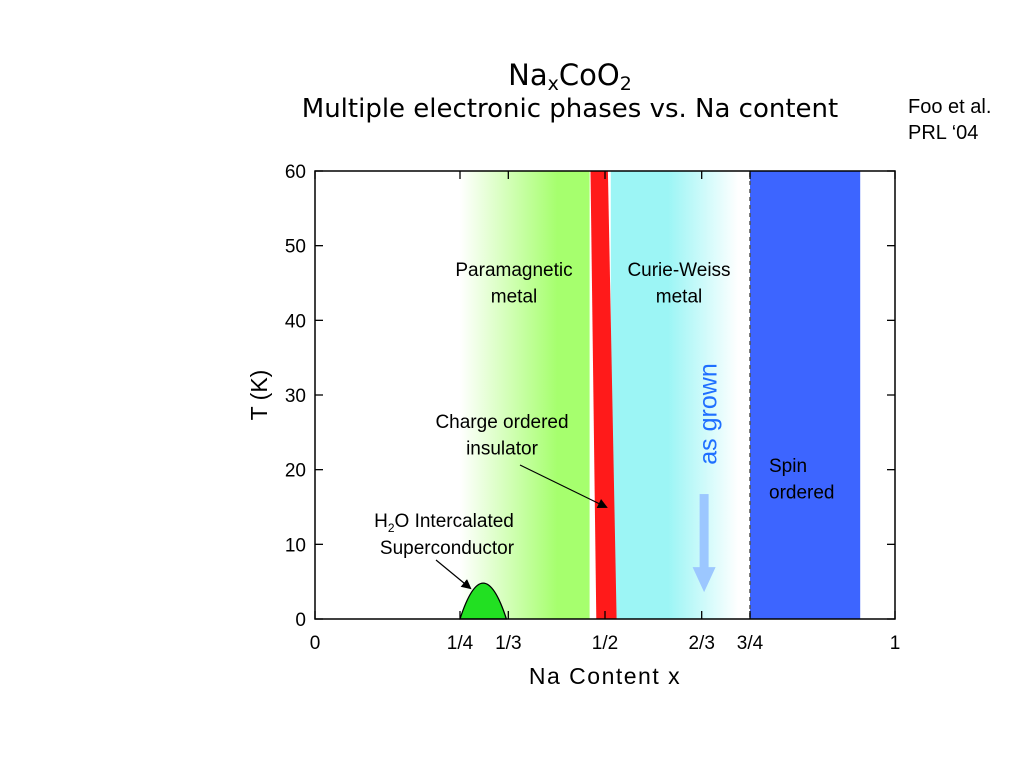 The height and width of the screenshot is (768, 1024). What do you see at coordinates (453, 574) in the screenshot?
I see `arrow-superconductor` at bounding box center [453, 574].